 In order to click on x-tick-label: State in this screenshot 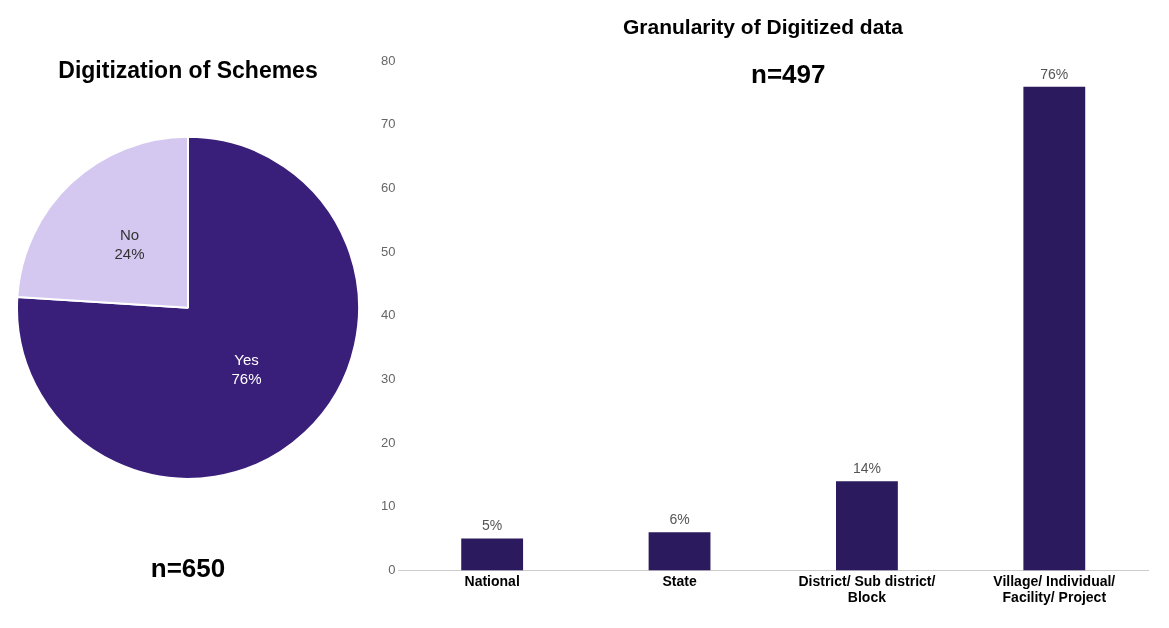, I will do `click(679, 580)`.